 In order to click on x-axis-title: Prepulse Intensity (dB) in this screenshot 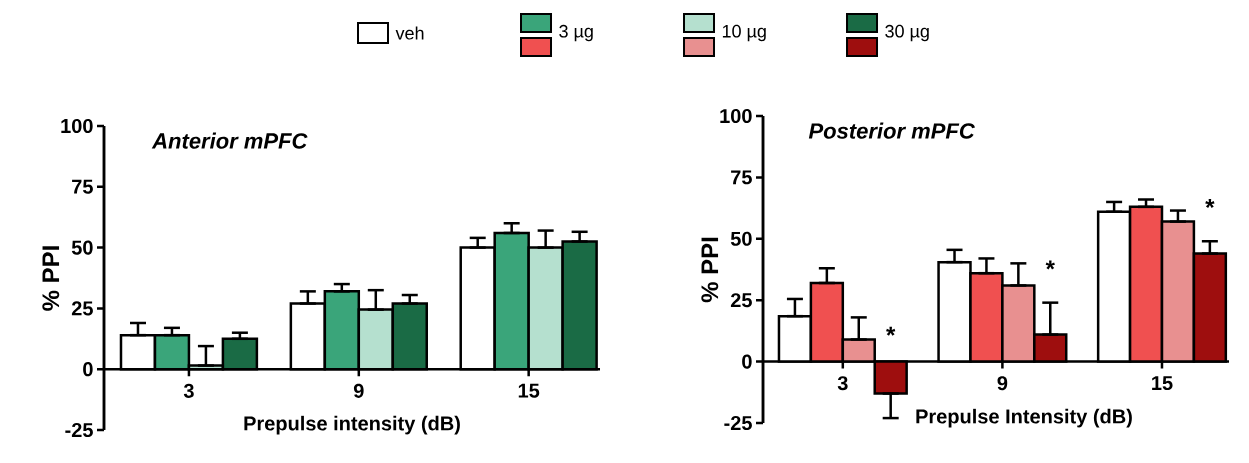, I will do `click(1024, 418)`.